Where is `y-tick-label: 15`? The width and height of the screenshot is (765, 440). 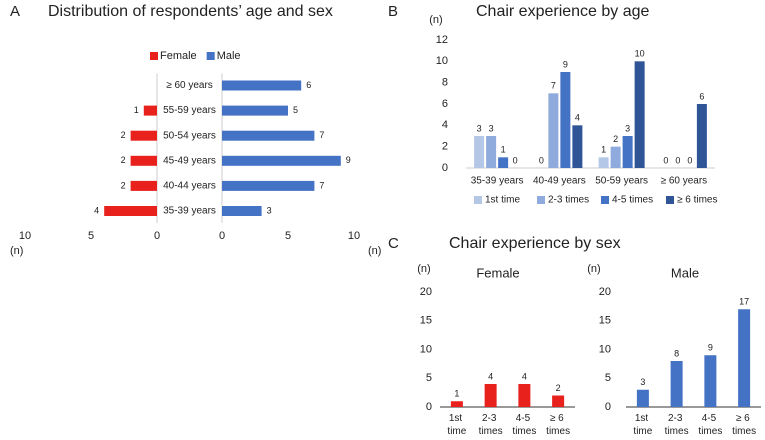 y-tick-label: 15 is located at coordinates (605, 321).